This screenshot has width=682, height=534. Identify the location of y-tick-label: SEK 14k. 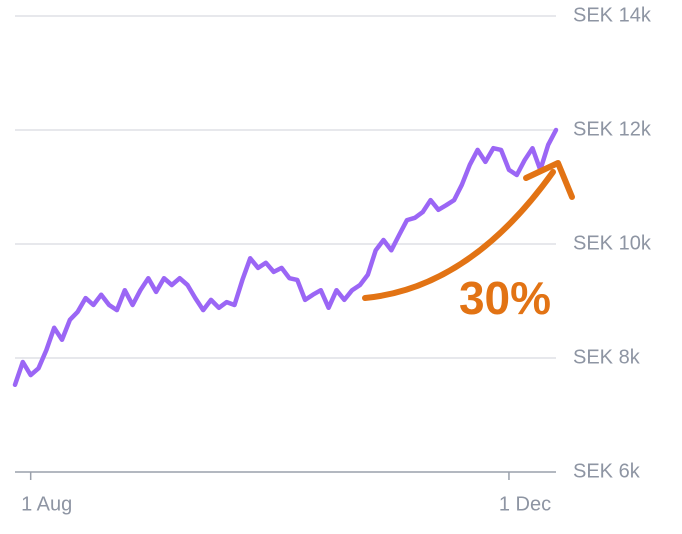
(612, 15).